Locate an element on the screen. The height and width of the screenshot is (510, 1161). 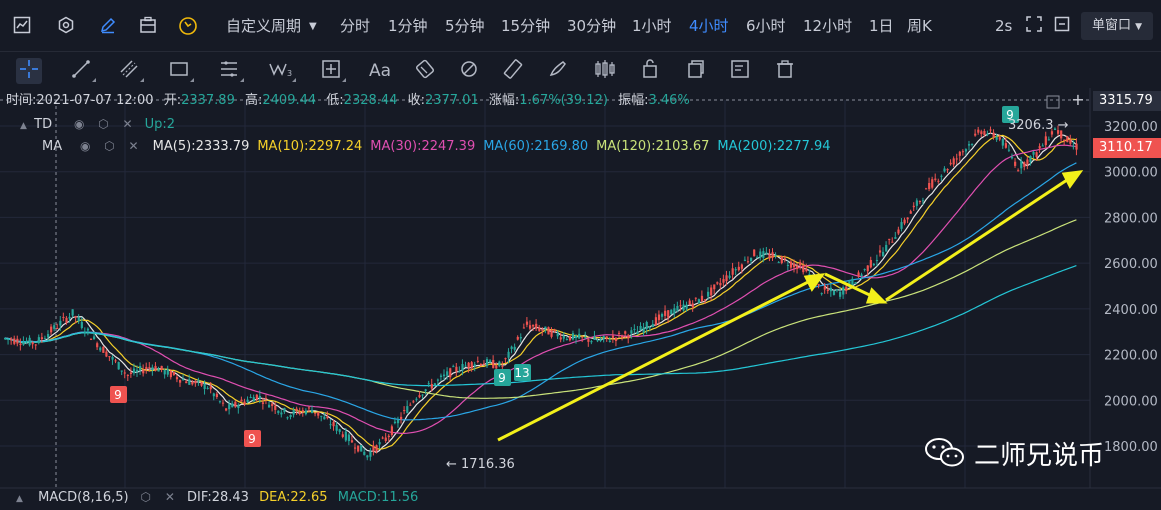
period-tab-week: 周K is located at coordinates (919, 26).